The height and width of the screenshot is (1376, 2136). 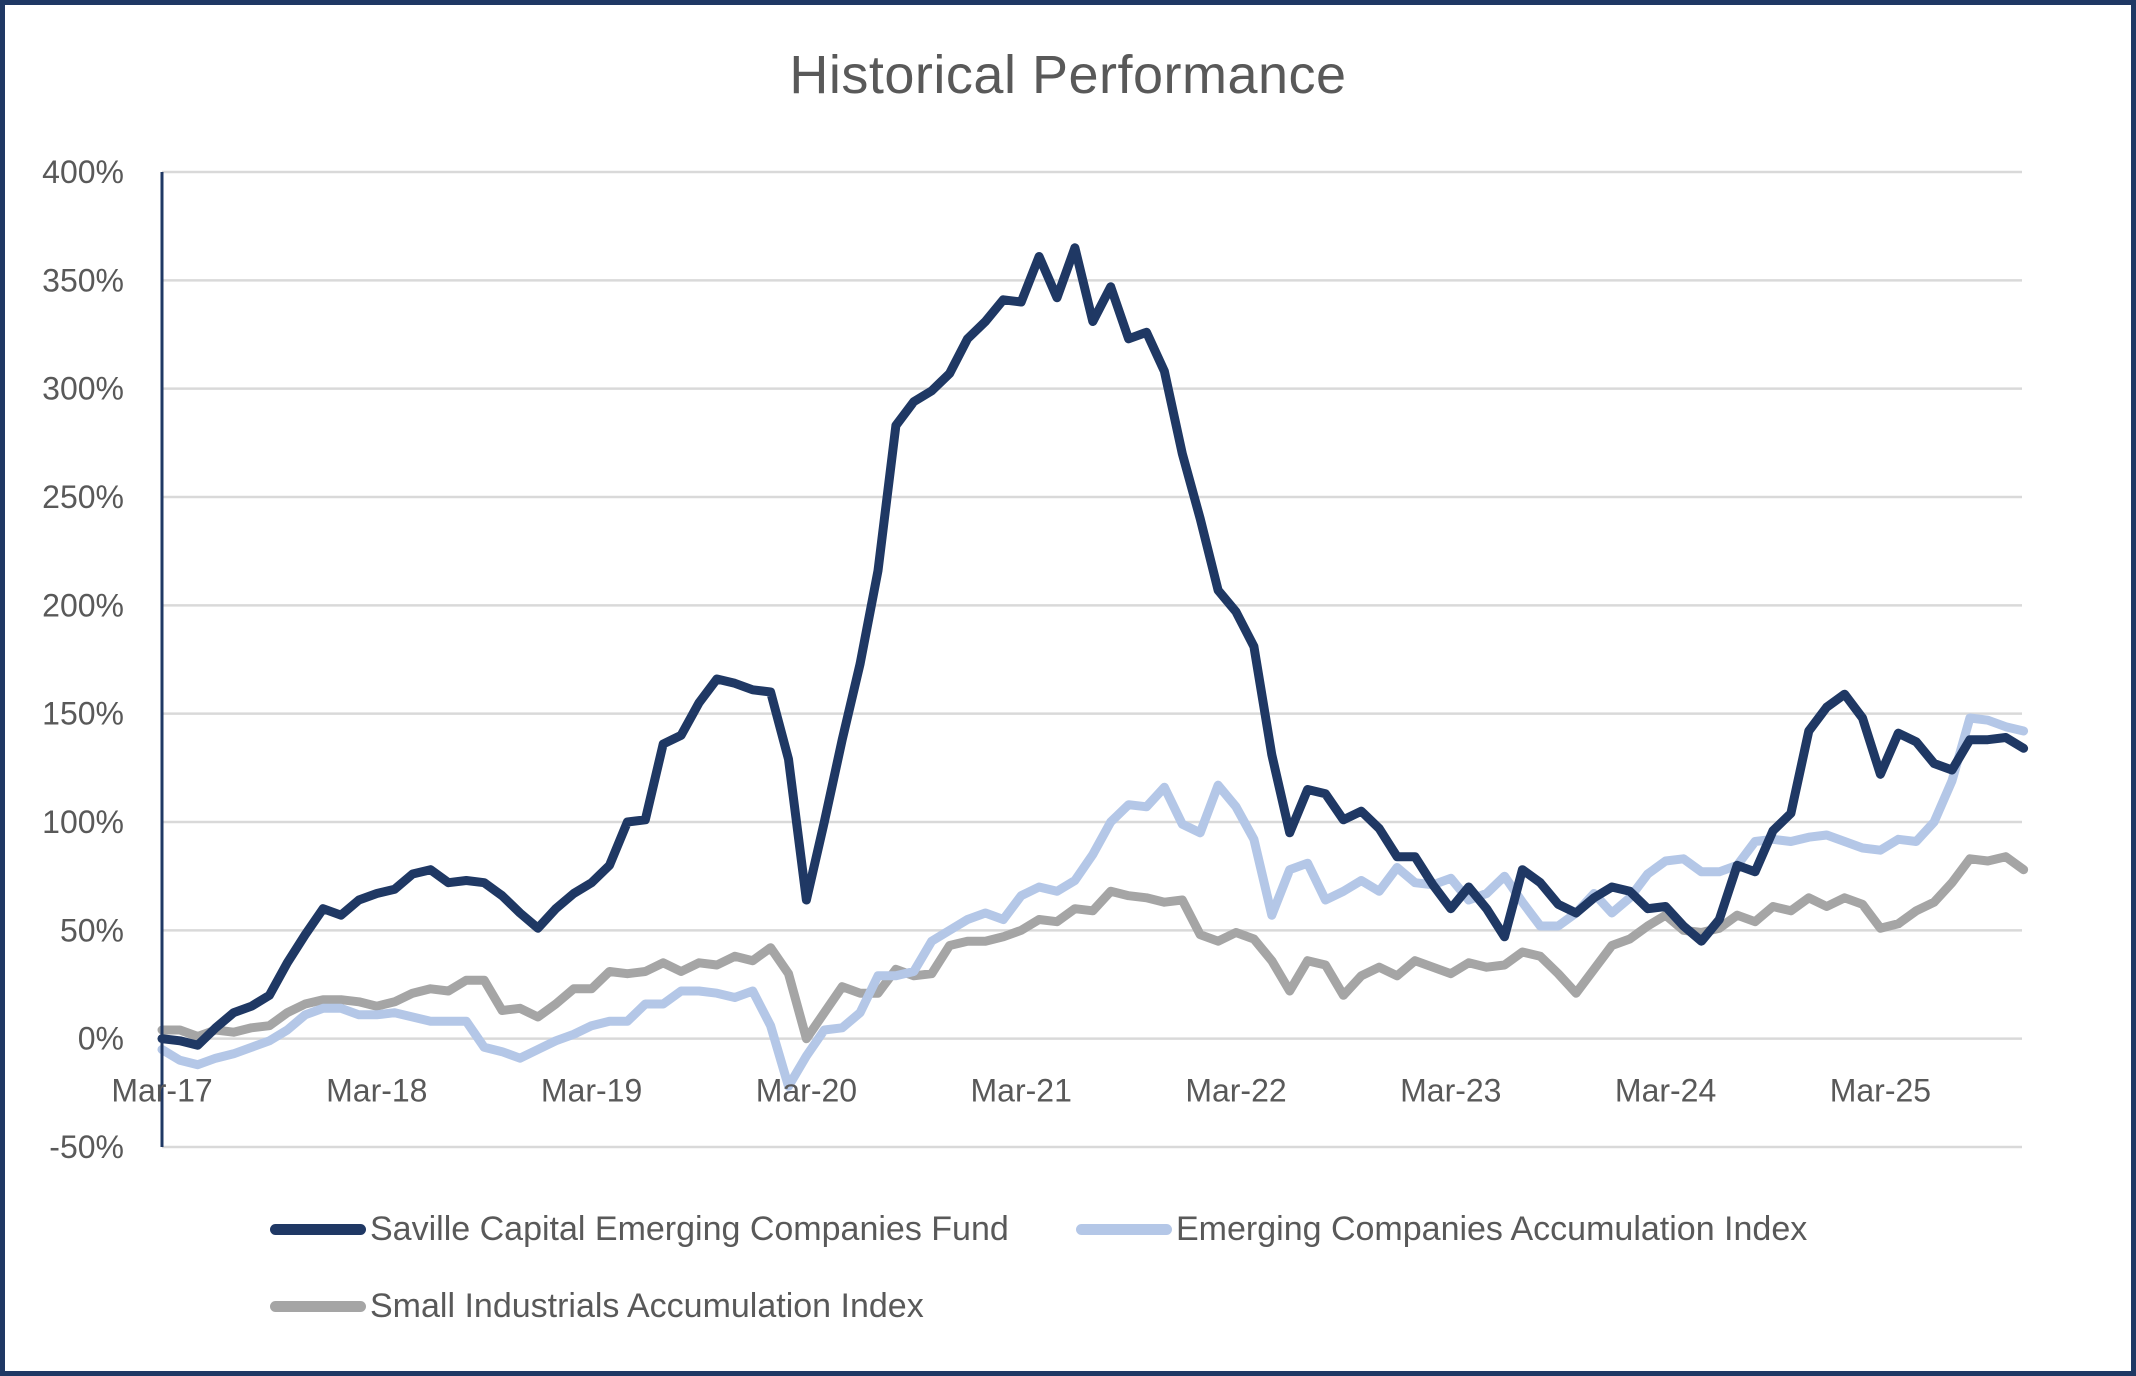 I want to click on legend-item-small-industrials: Small Industrials Accumulation Index, so click(x=597, y=1306).